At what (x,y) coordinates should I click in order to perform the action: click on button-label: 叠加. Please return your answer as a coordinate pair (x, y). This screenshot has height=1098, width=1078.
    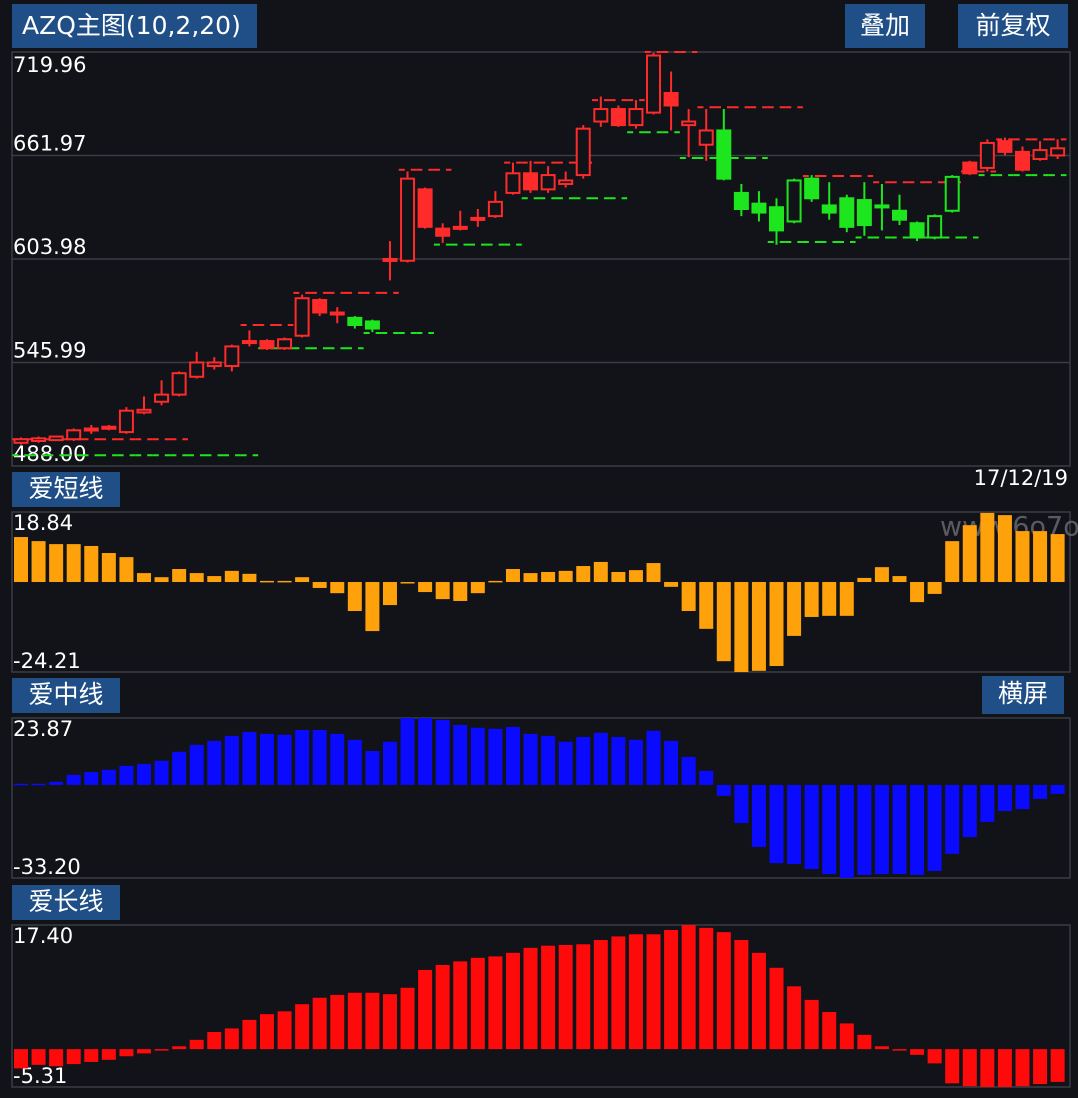
    Looking at the image, I should click on (885, 25).